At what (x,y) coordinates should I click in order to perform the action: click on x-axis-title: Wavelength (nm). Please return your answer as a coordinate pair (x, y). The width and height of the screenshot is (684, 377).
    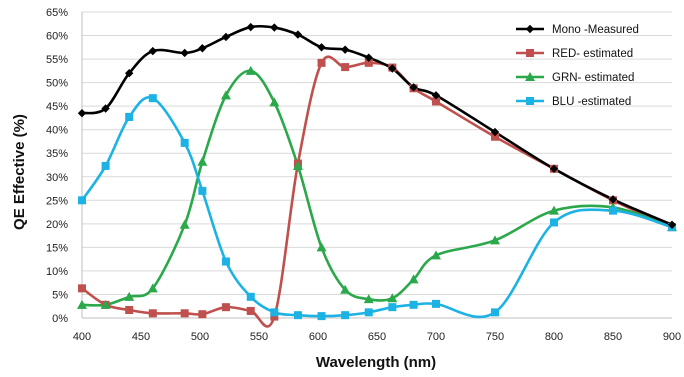
    Looking at the image, I should click on (376, 362).